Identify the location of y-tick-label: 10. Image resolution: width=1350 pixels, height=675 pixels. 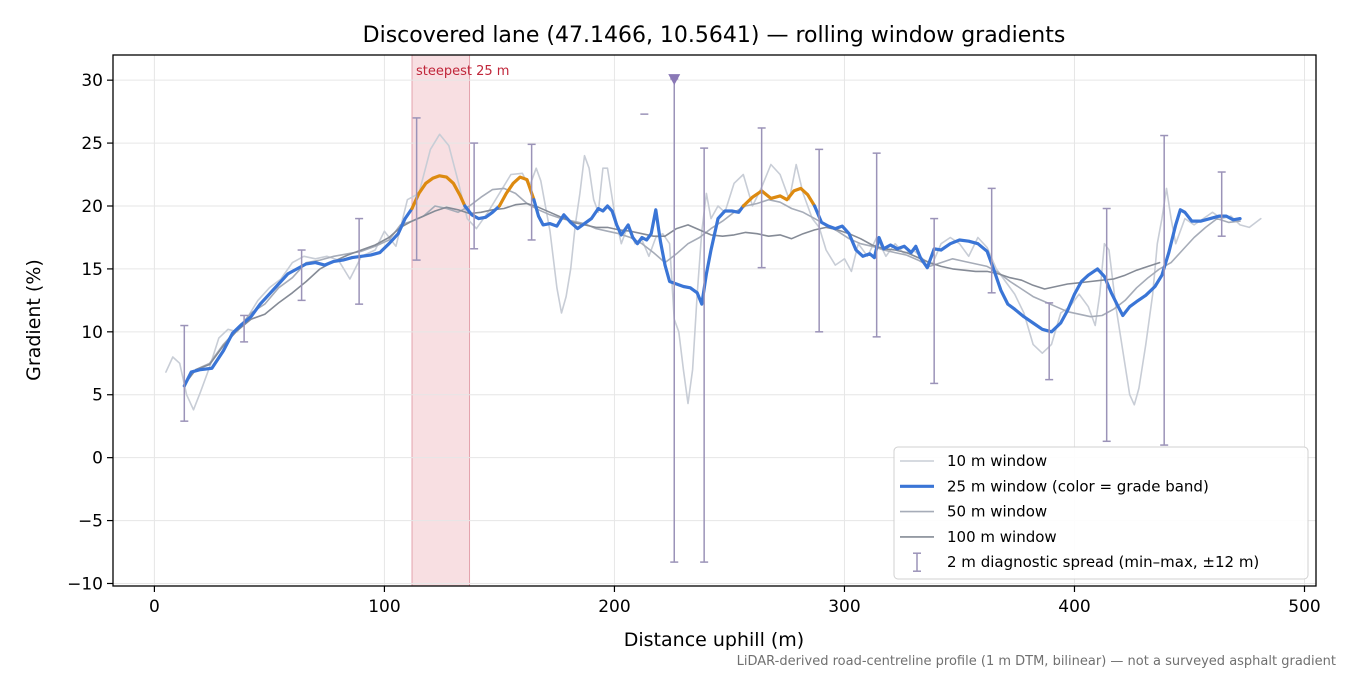
(92, 333).